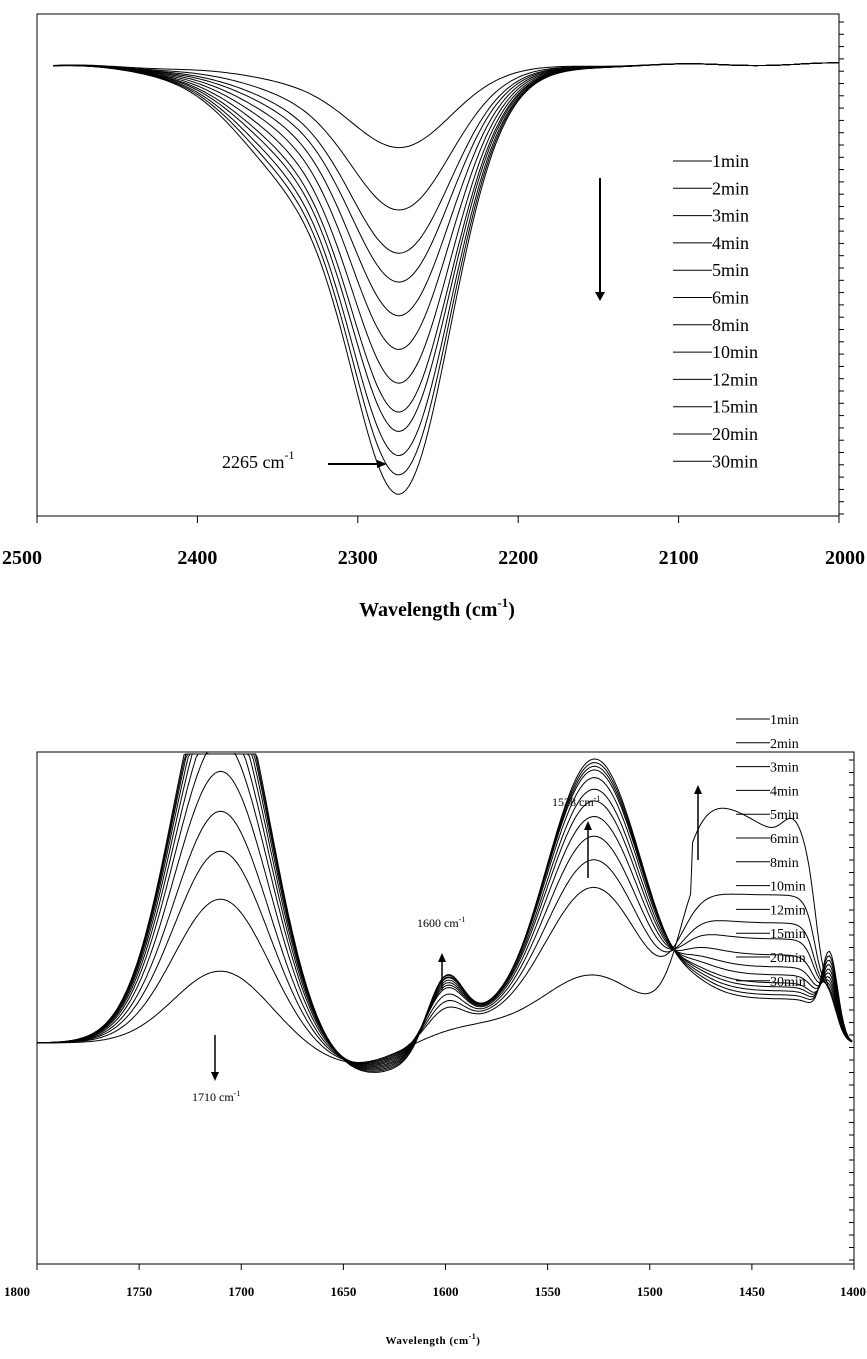 The image size is (867, 1359). What do you see at coordinates (767, 768) in the screenshot?
I see `bottom-legend-item: 3min` at bounding box center [767, 768].